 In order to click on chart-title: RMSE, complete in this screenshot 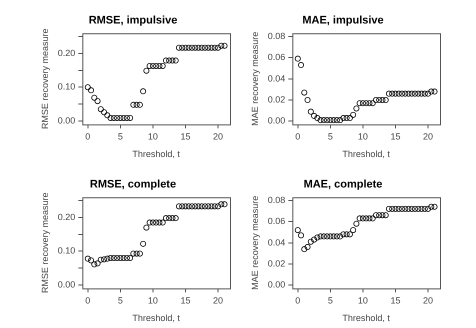, I will do `click(133, 184)`.